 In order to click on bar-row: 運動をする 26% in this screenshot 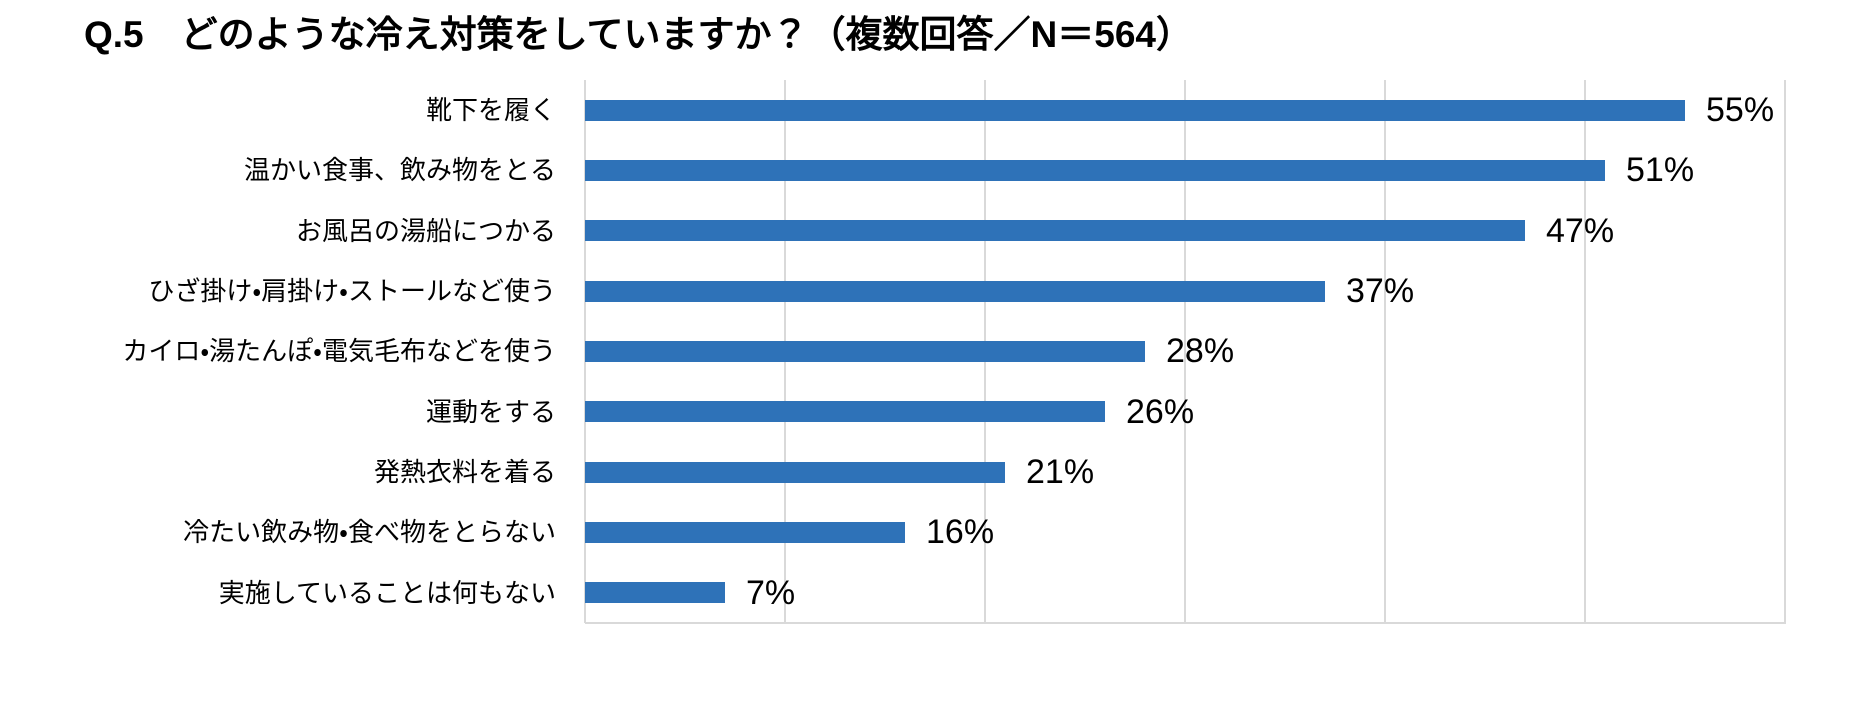, I will do `click(930, 412)`.